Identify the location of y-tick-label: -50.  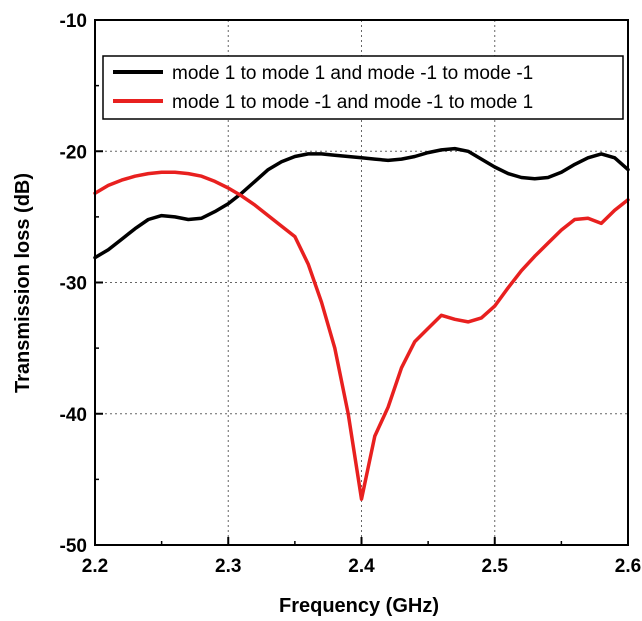
(73, 546).